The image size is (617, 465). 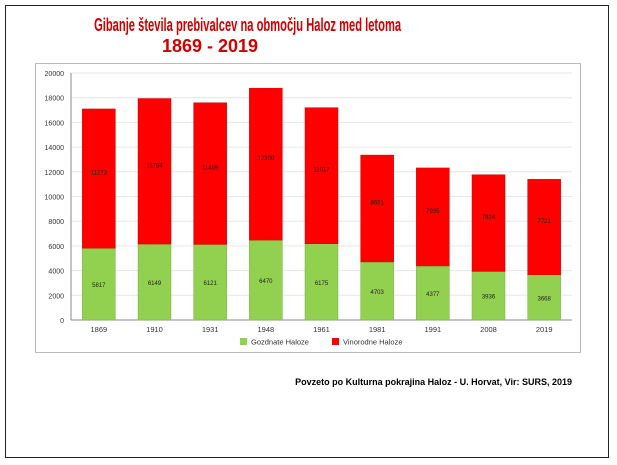 What do you see at coordinates (433, 212) in the screenshot?
I see `data-label: 7935` at bounding box center [433, 212].